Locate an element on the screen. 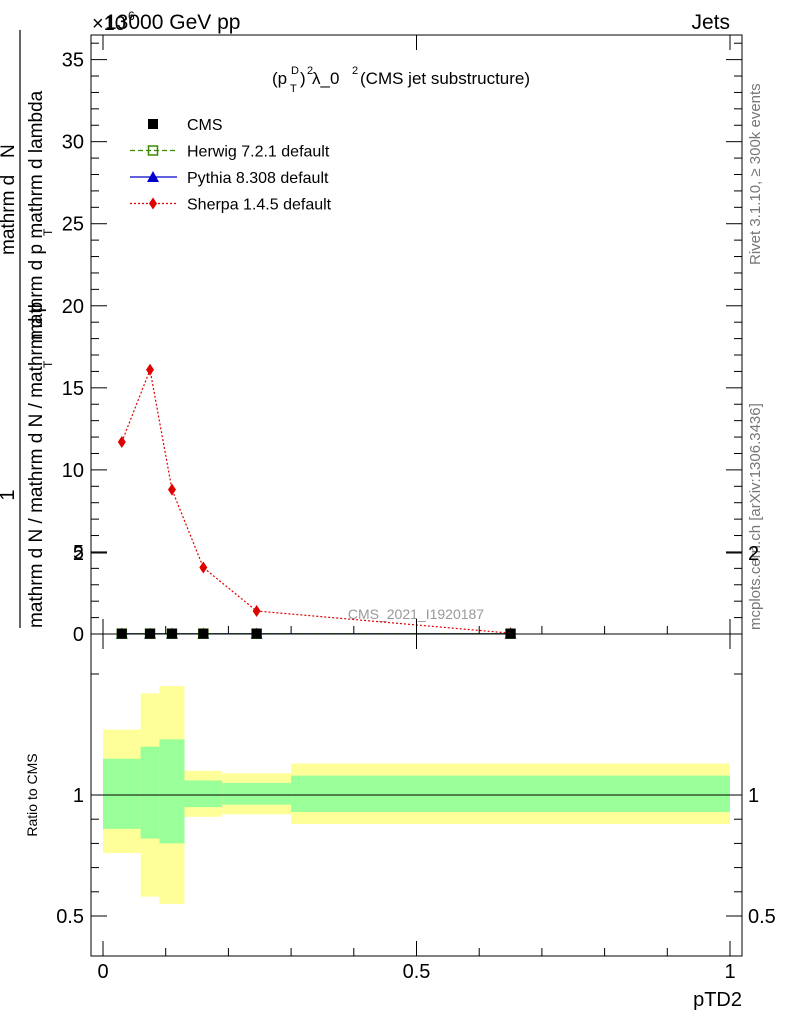  legend-label: Sherpa 1.4.5 default is located at coordinates (259, 205).